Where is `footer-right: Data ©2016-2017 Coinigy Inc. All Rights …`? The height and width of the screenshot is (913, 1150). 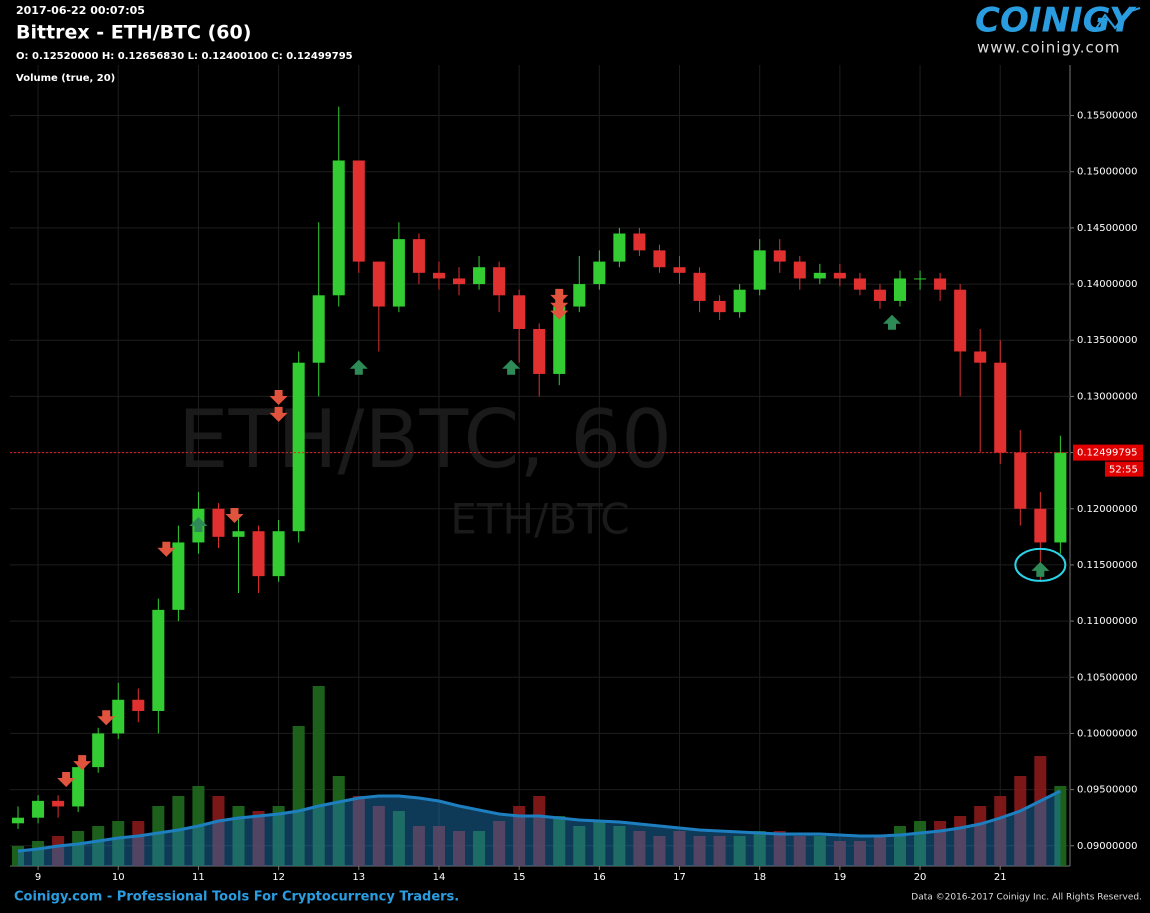
footer-right: Data ©2016-2017 Coinigy Inc. All Rights … is located at coordinates (1026, 898).